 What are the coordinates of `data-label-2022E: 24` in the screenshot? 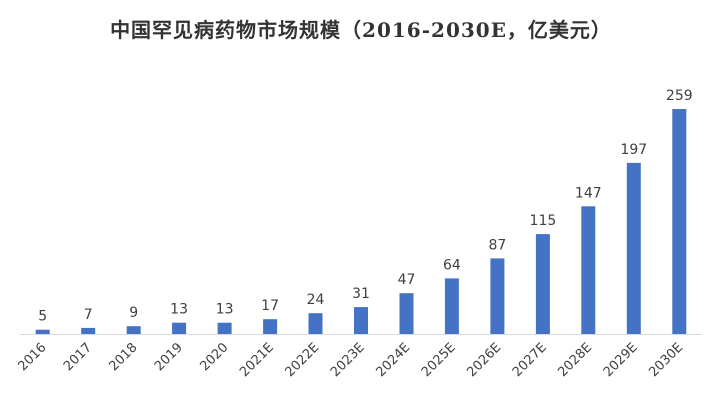 It's located at (316, 300).